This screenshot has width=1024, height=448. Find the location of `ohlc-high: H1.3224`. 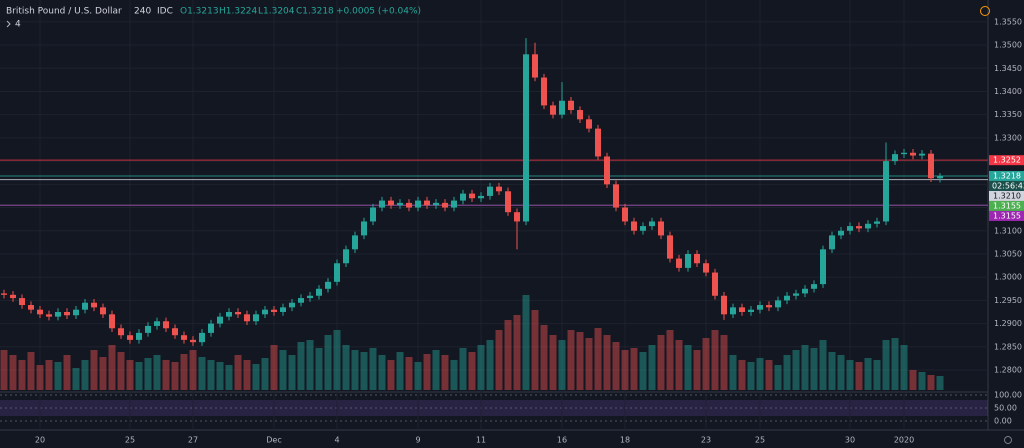

ohlc-high: H1.3224 is located at coordinates (238, 12).